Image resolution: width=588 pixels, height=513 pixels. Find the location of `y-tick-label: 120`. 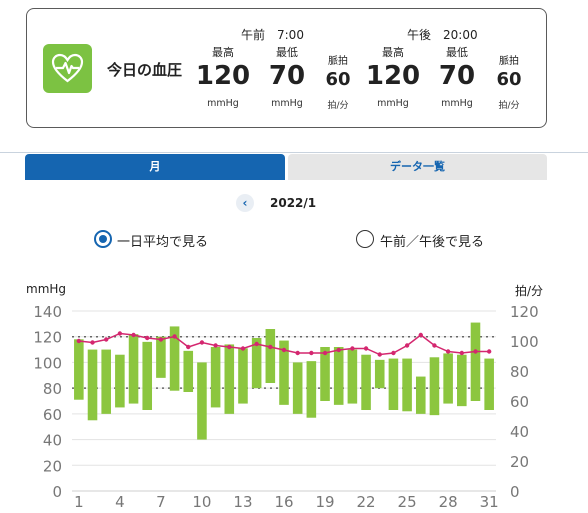

y-tick-label: 120 is located at coordinates (47, 338).